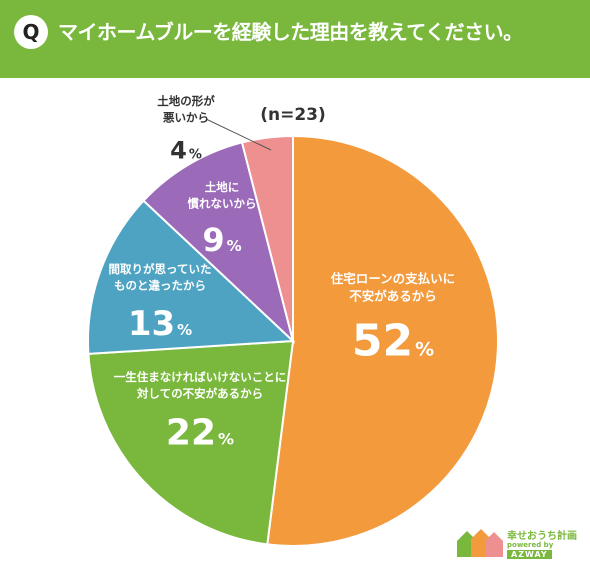 This screenshot has width=590, height=569. Describe the element at coordinates (186, 150) in the screenshot. I see `slice-value-4: 4%` at that location.